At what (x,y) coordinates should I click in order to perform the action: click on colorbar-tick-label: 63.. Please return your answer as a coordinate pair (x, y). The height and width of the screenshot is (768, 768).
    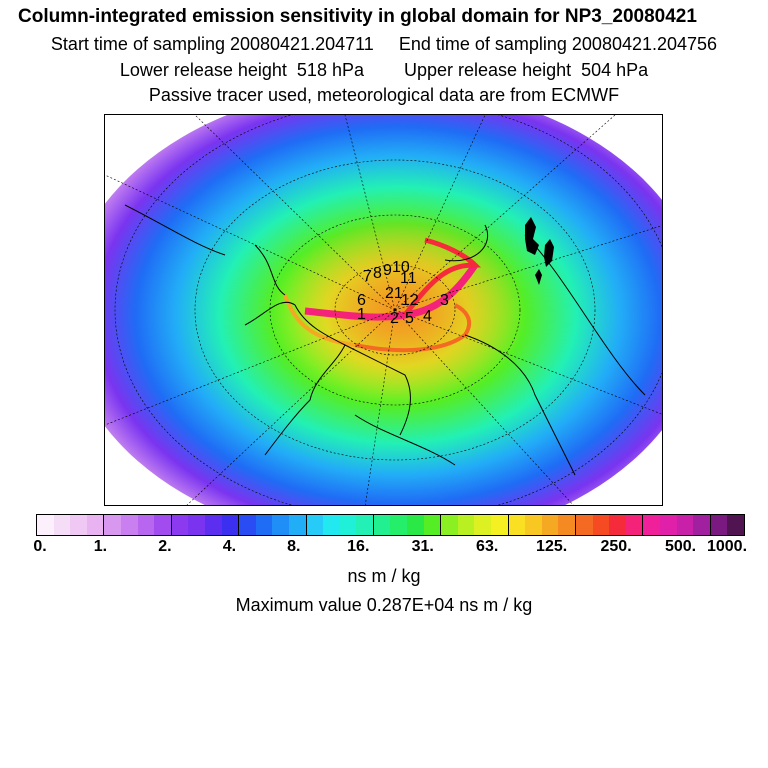
    Looking at the image, I should click on (487, 546).